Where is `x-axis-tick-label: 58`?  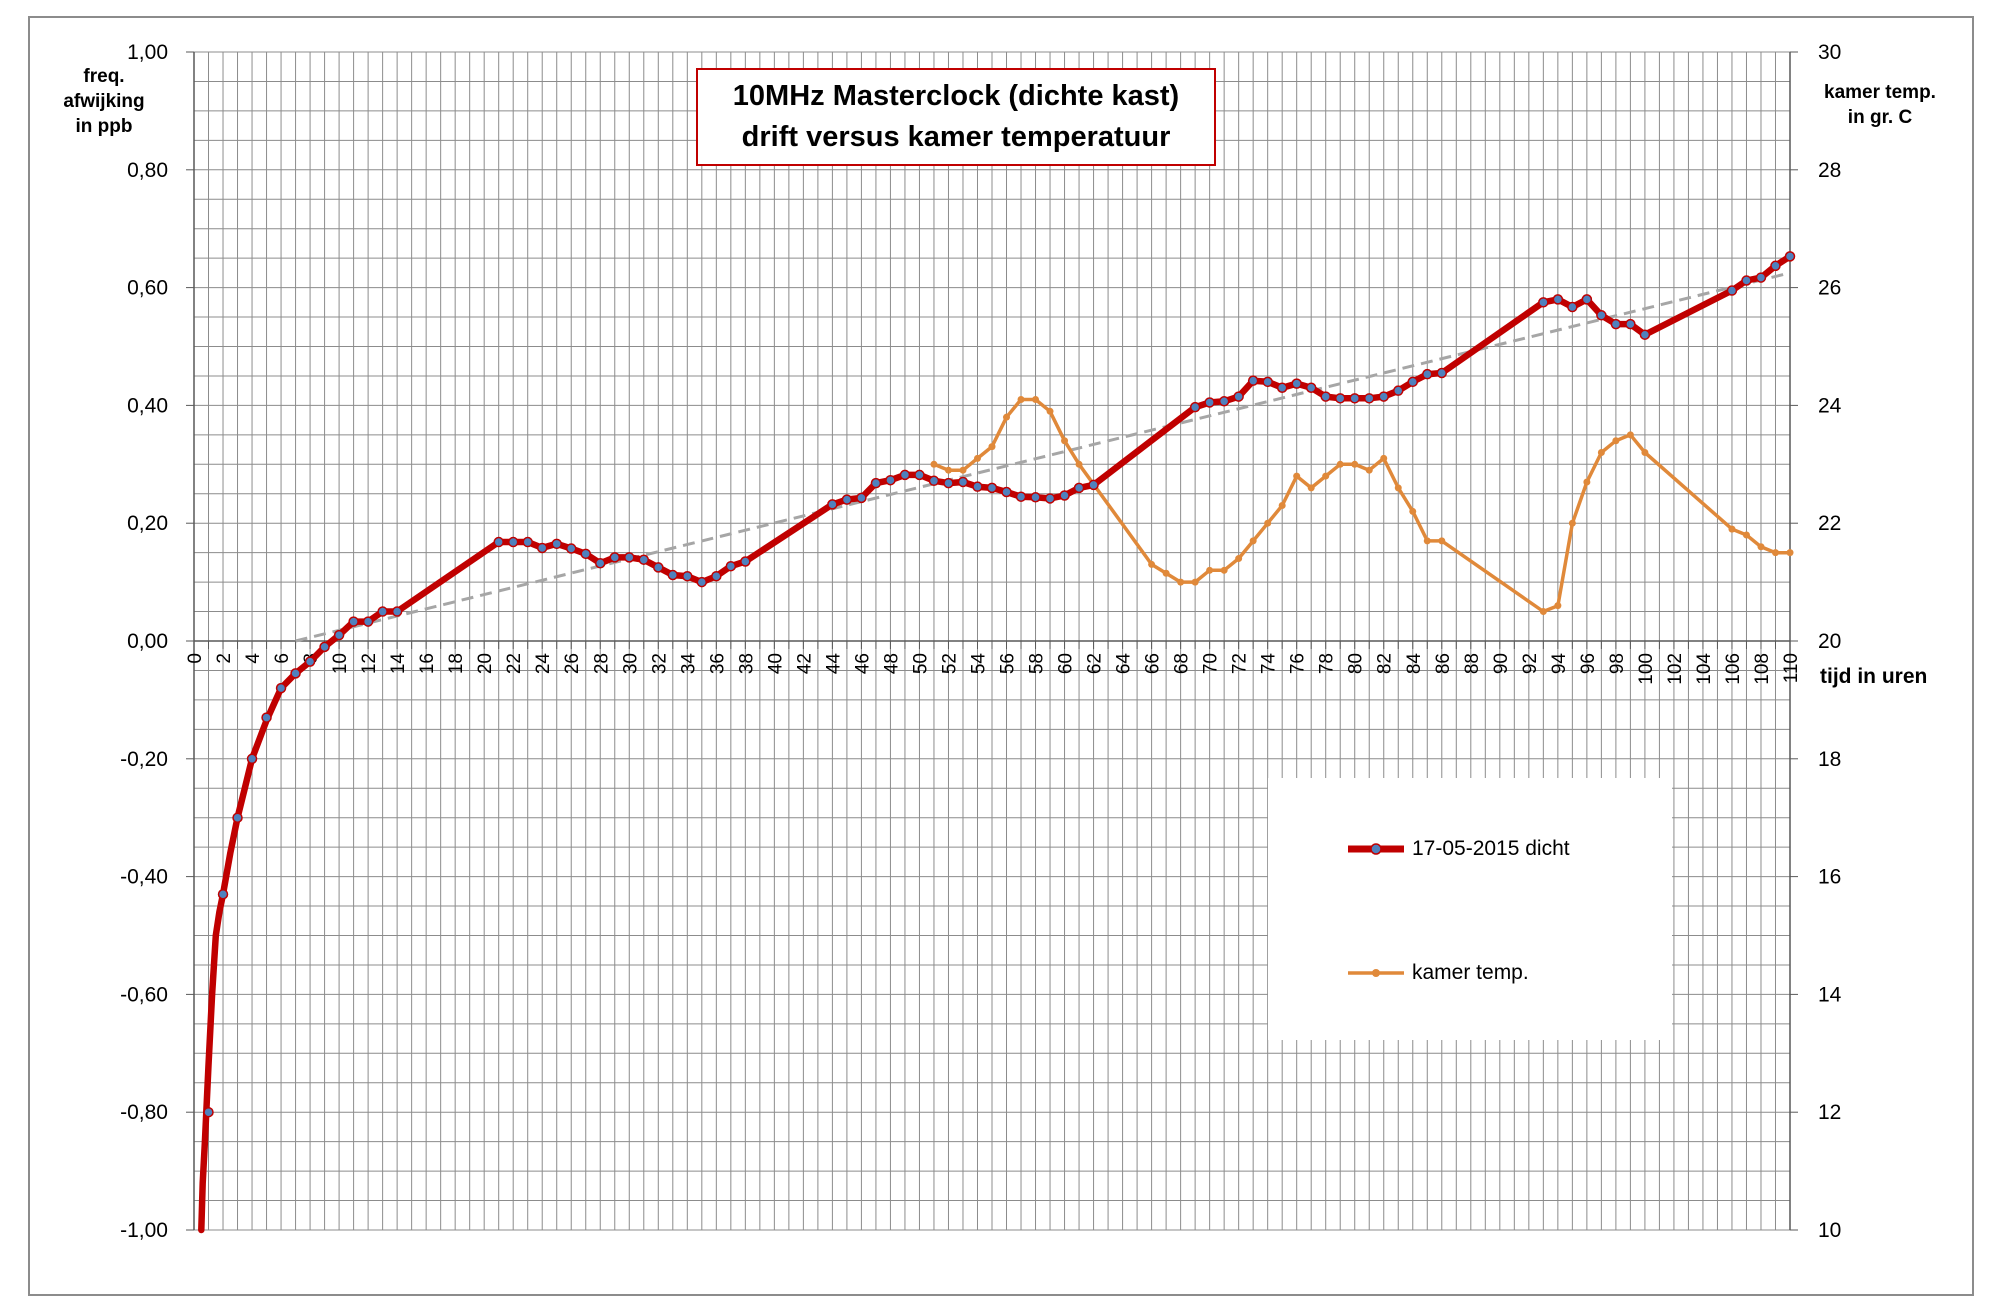
x-axis-tick-label: 58 is located at coordinates (1037, 663).